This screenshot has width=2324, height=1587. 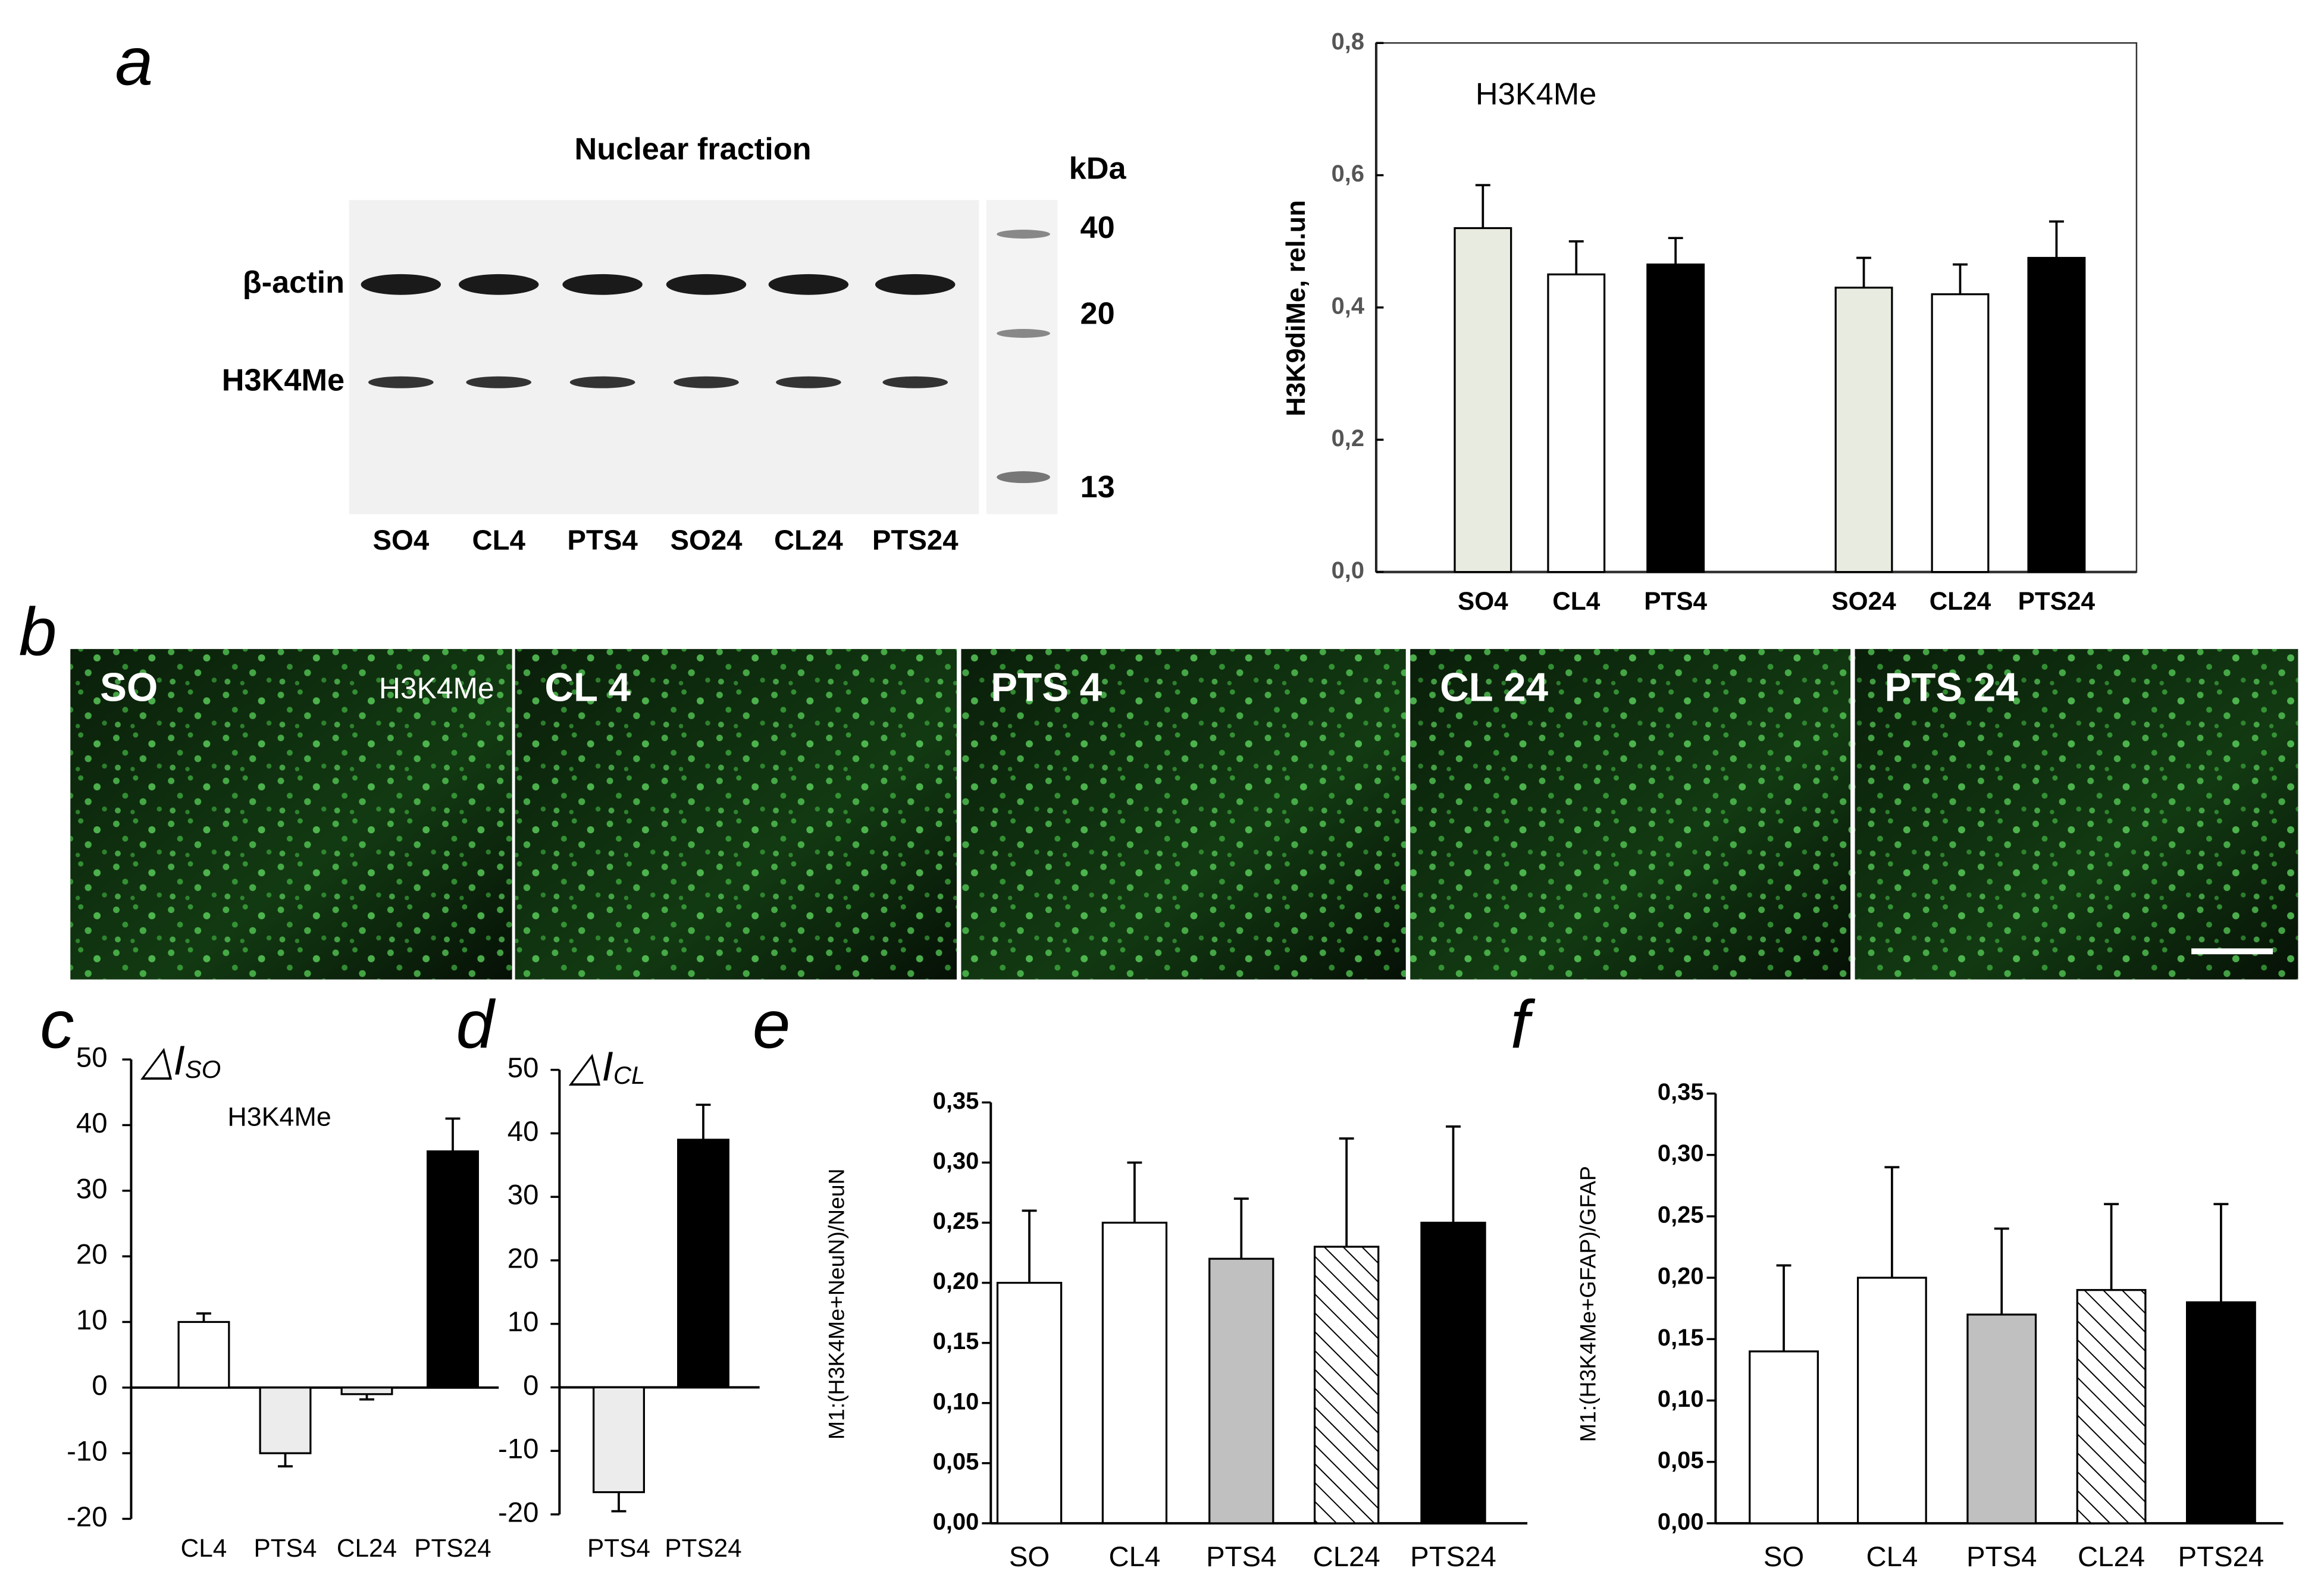 I want to click on y-tick-label: 30, so click(x=92, y=1189).